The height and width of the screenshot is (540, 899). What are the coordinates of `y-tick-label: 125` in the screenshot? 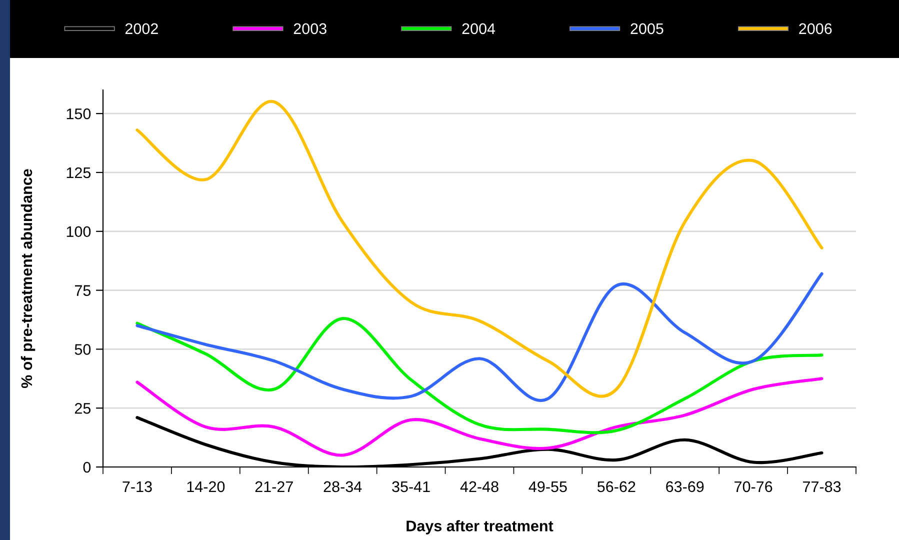 It's located at (78, 172).